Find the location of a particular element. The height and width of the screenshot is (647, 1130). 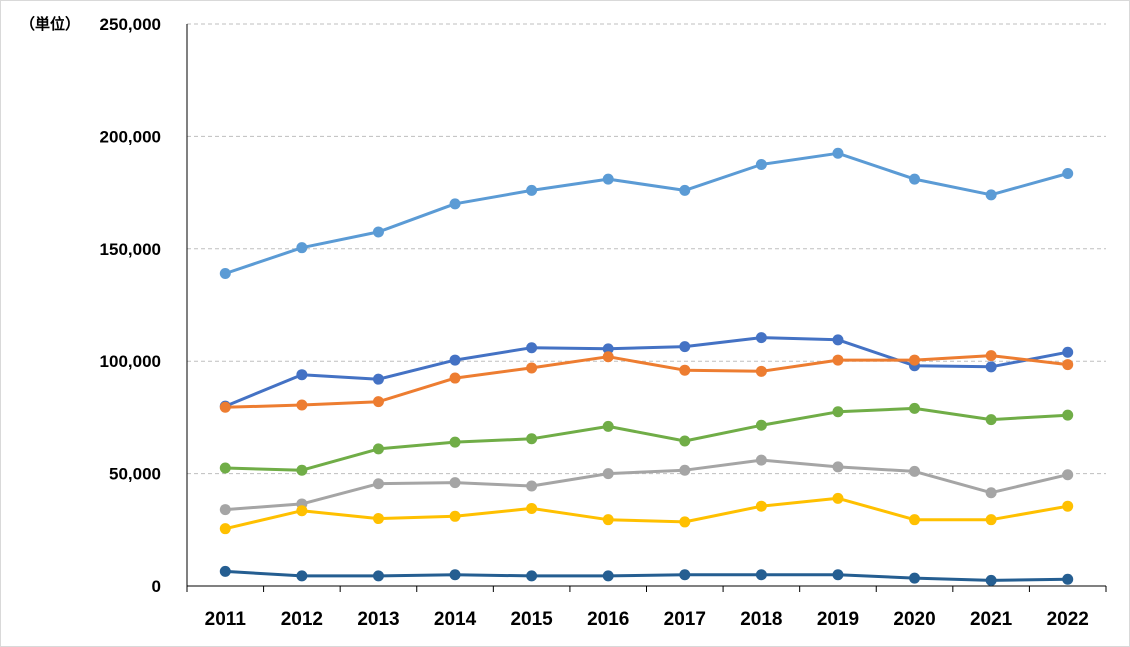

x-tick-label: 2020 is located at coordinates (914, 619).